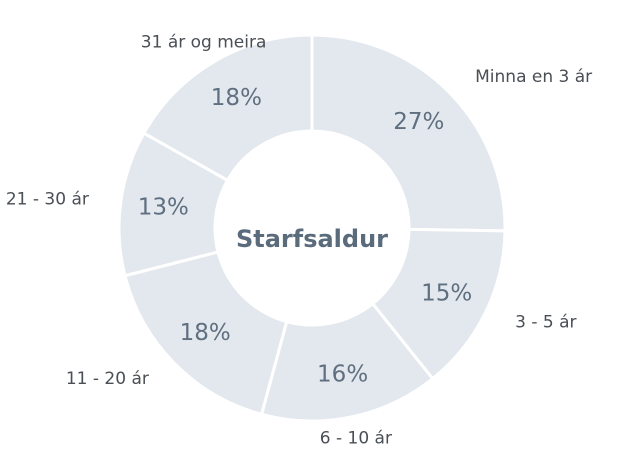 This screenshot has width=625, height=463. I want to click on category-label: 6 - 10 ár, so click(356, 438).